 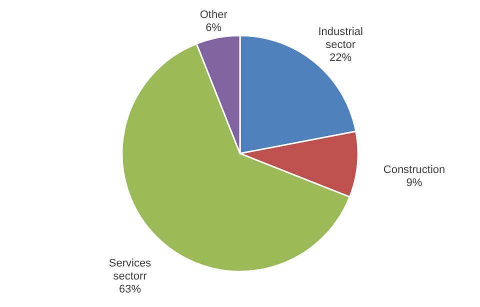 What do you see at coordinates (340, 38) in the screenshot?
I see `slice-label: Industrial sector` at bounding box center [340, 38].